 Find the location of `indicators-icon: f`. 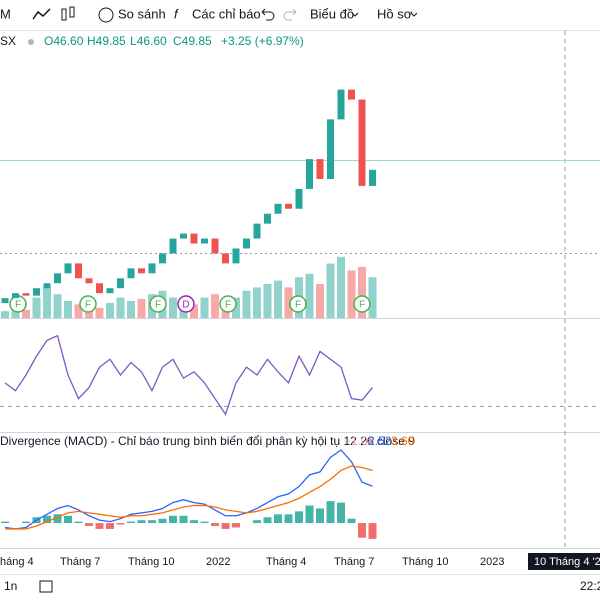

indicators-icon: f is located at coordinates (176, 13).